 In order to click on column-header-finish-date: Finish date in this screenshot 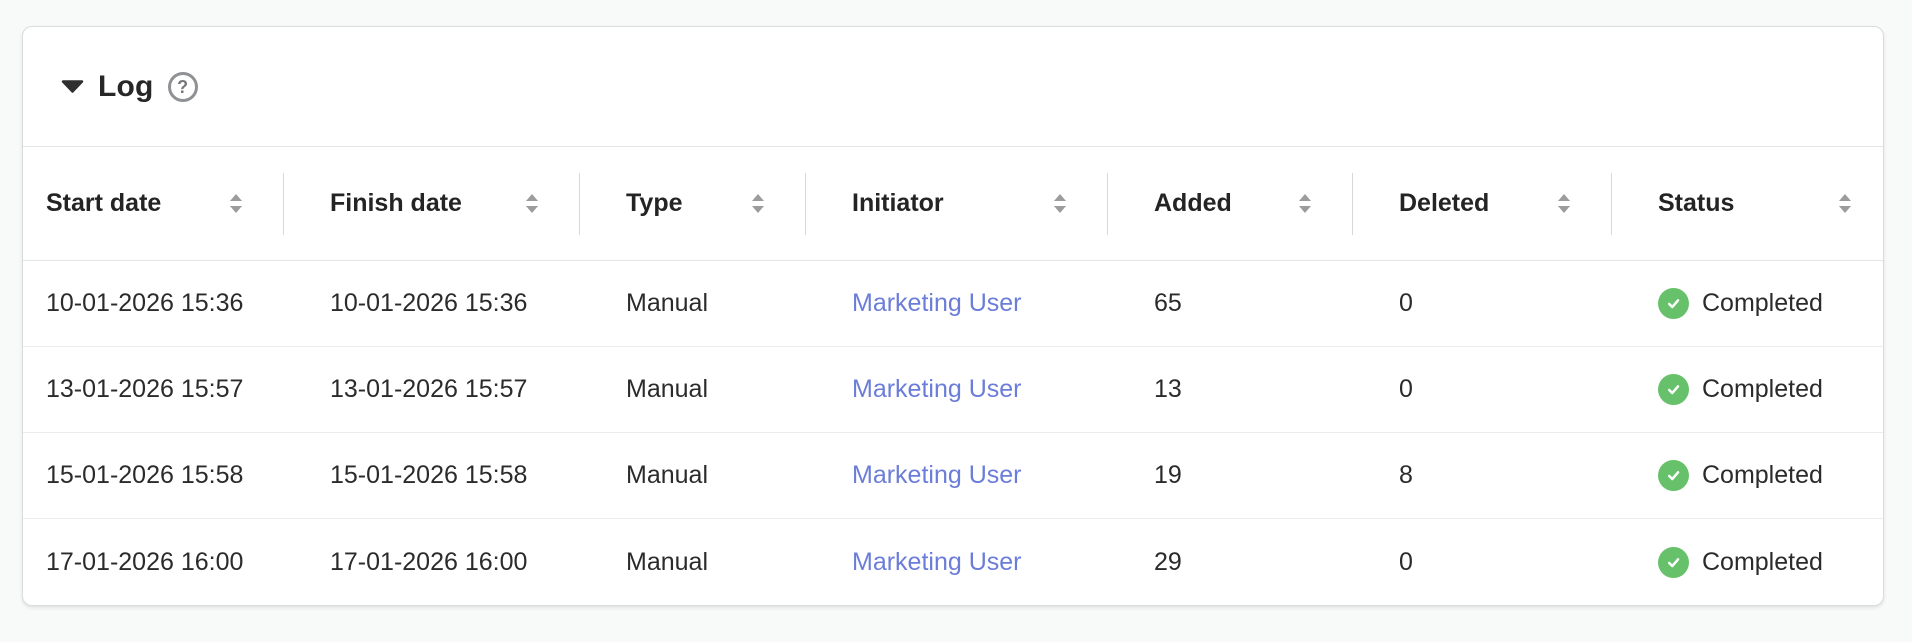, I will do `click(432, 203)`.